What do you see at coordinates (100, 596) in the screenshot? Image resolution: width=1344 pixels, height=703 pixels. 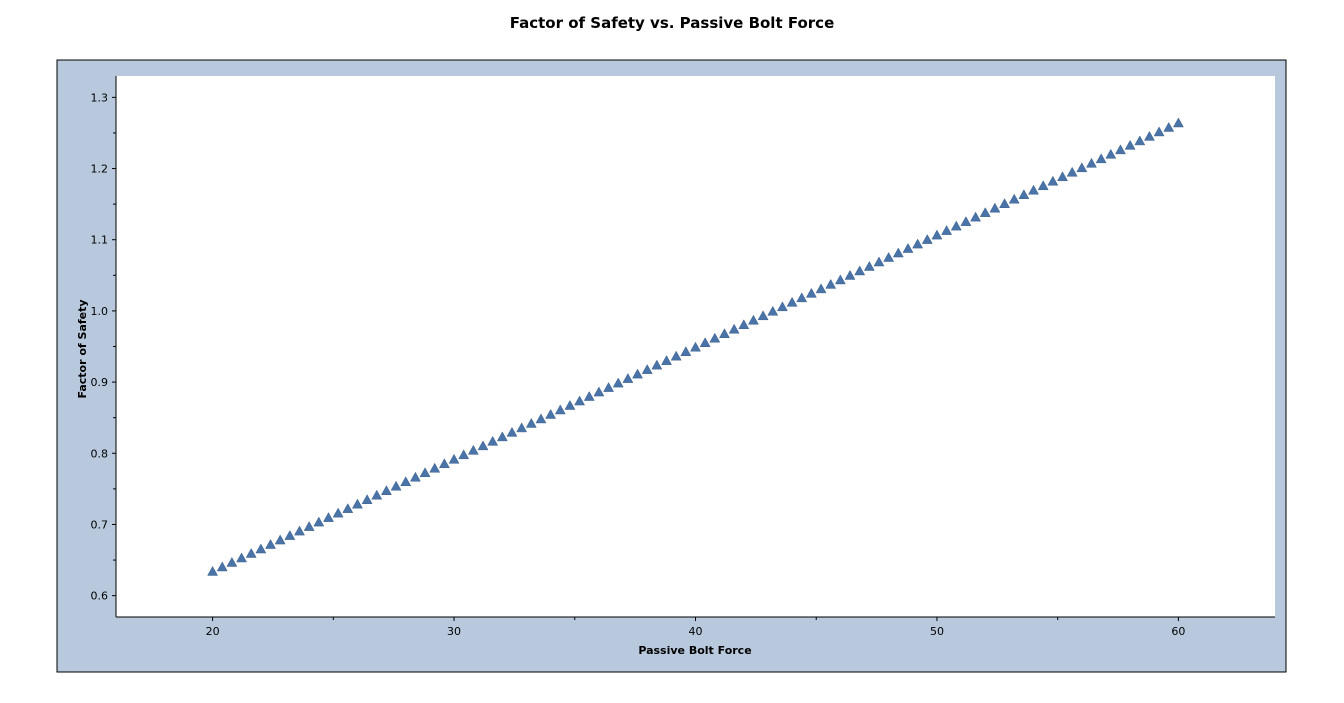 I see `y-tick-label: 0.6` at bounding box center [100, 596].